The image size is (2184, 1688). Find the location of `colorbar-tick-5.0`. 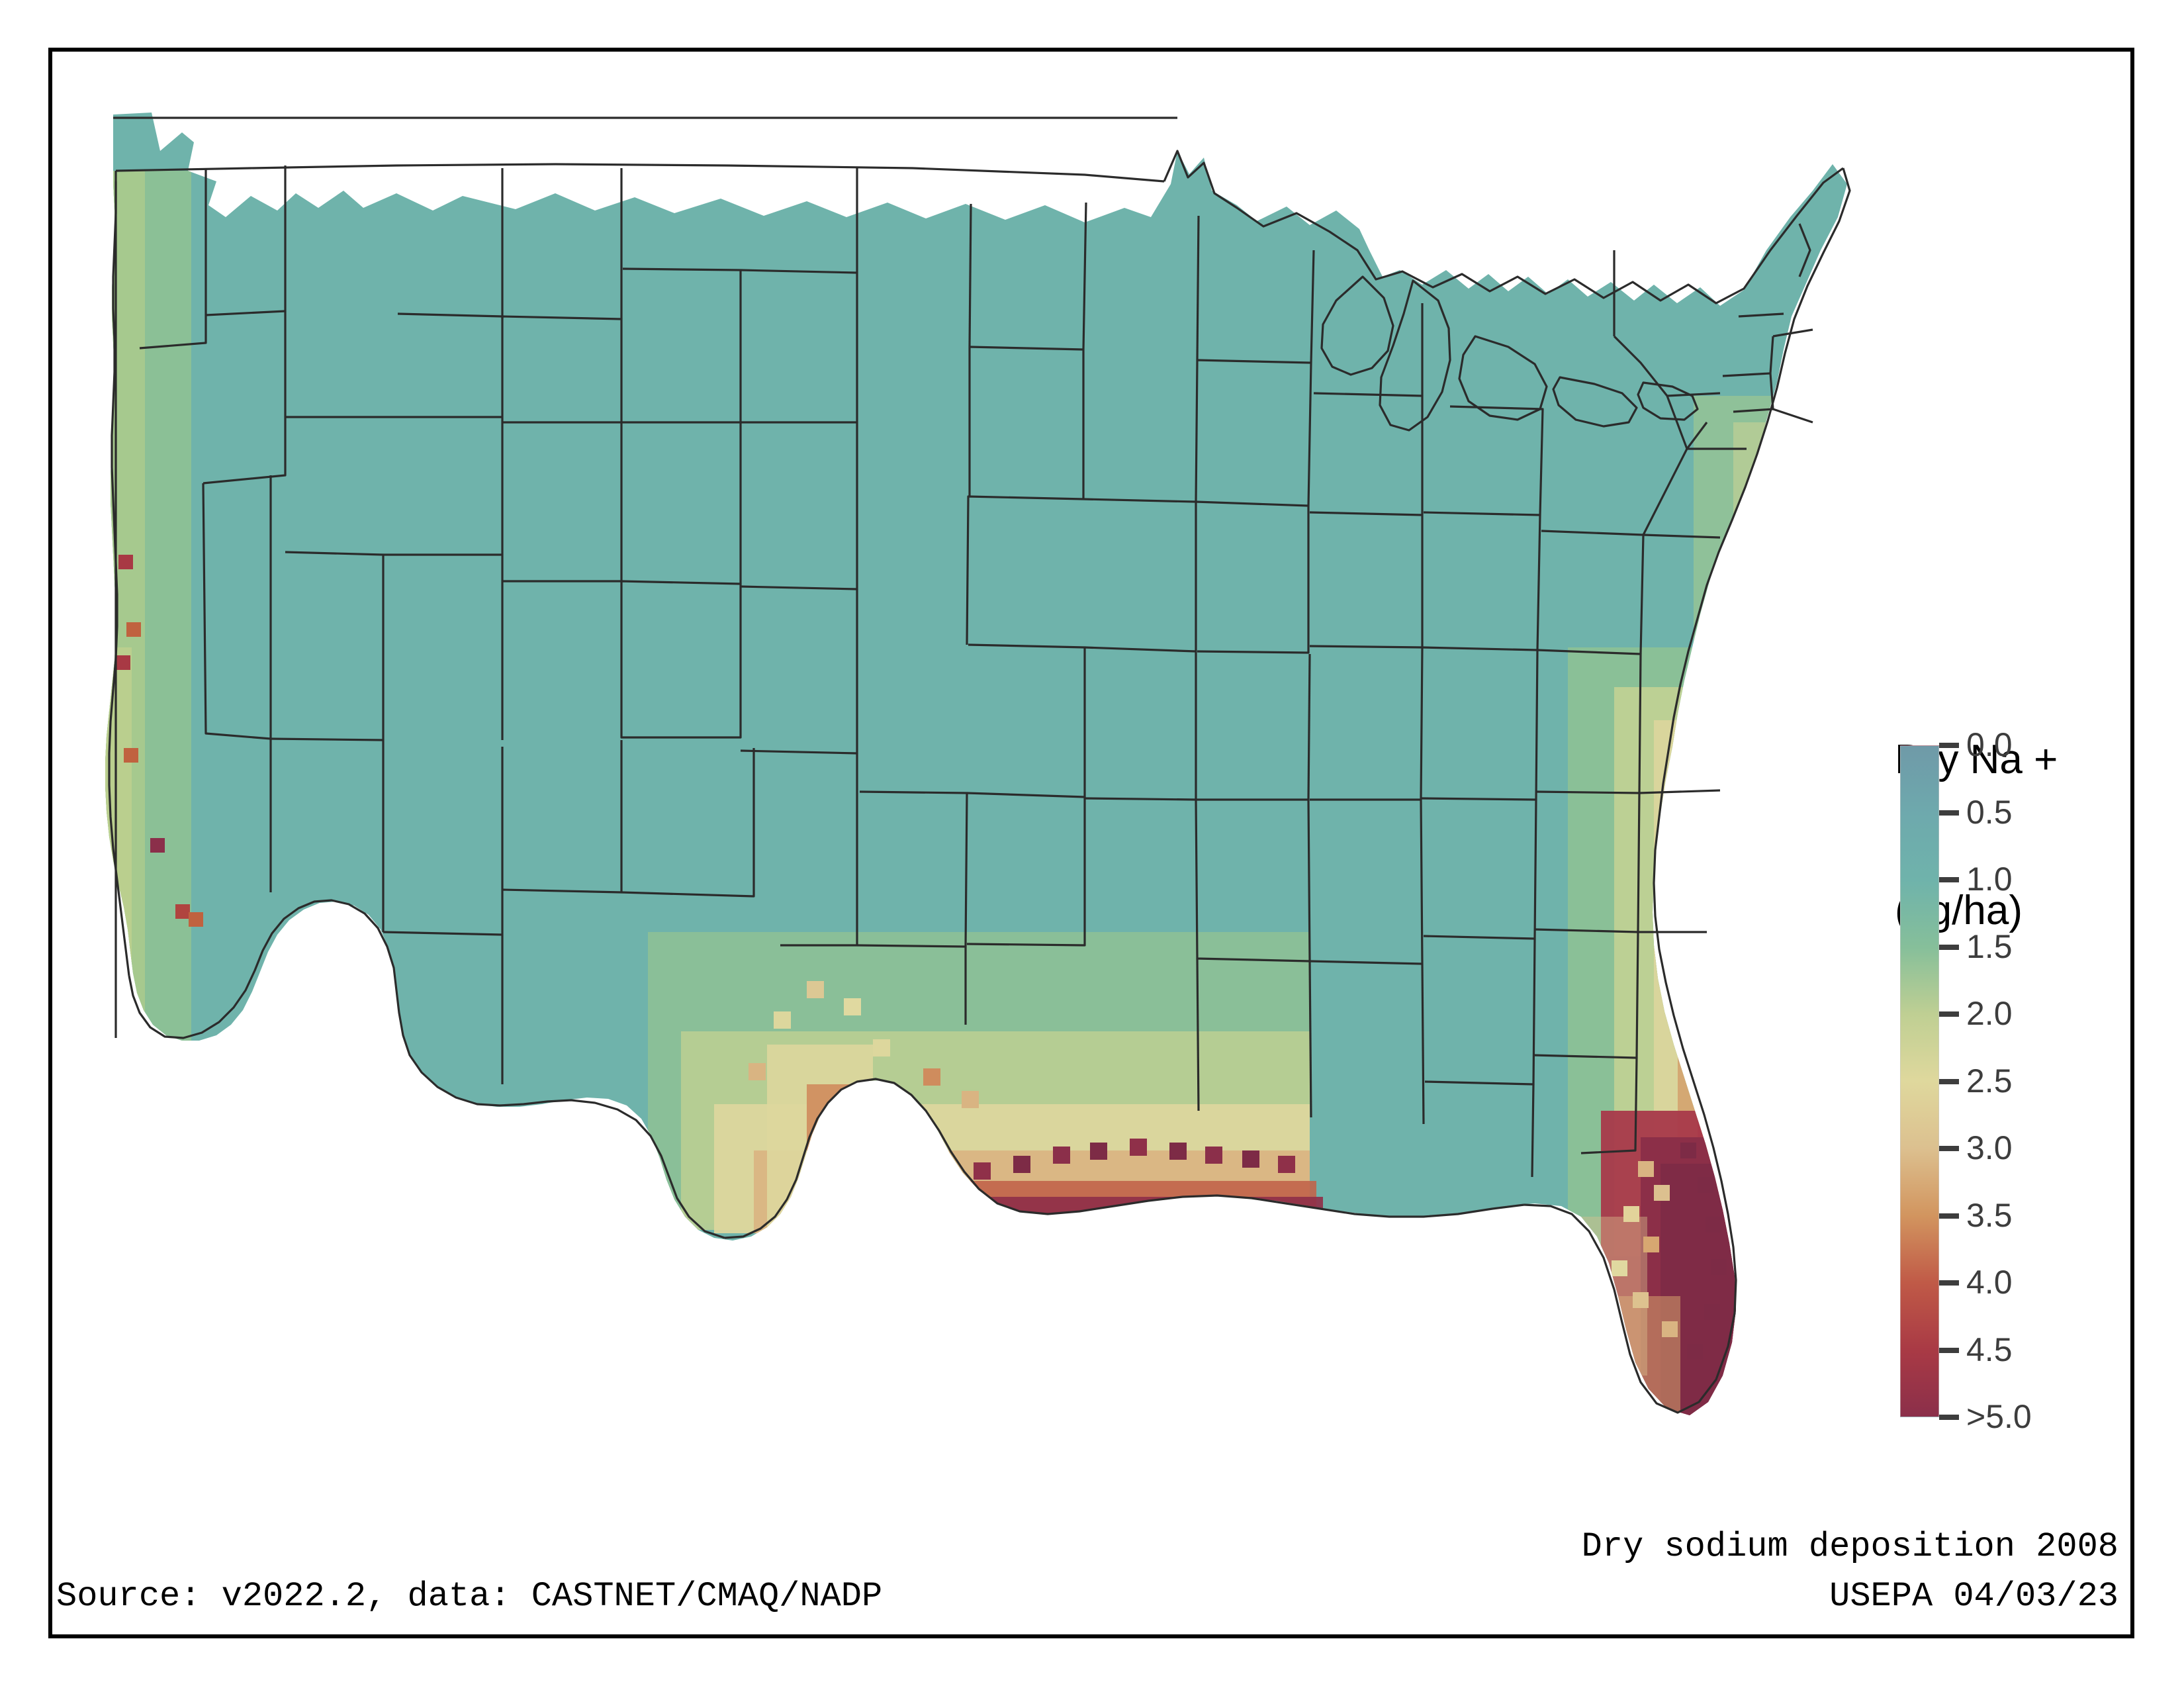

colorbar-tick-5.0 is located at coordinates (1949, 1417).